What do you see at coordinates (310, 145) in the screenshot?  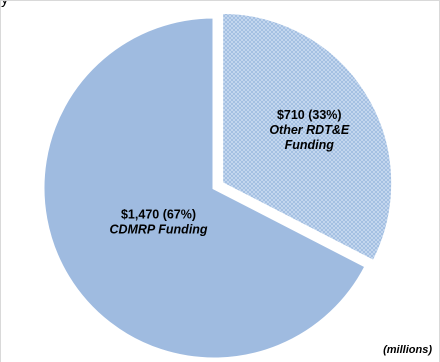 I see `slice-name-label: Funding` at bounding box center [310, 145].